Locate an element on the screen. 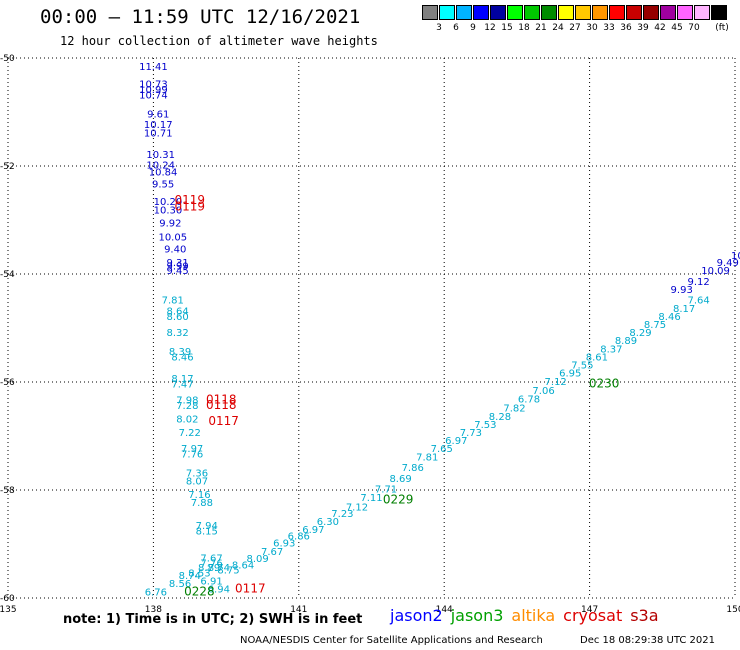 This screenshot has height=650, width=740. swh-label: 7.36 is located at coordinates (197, 474).